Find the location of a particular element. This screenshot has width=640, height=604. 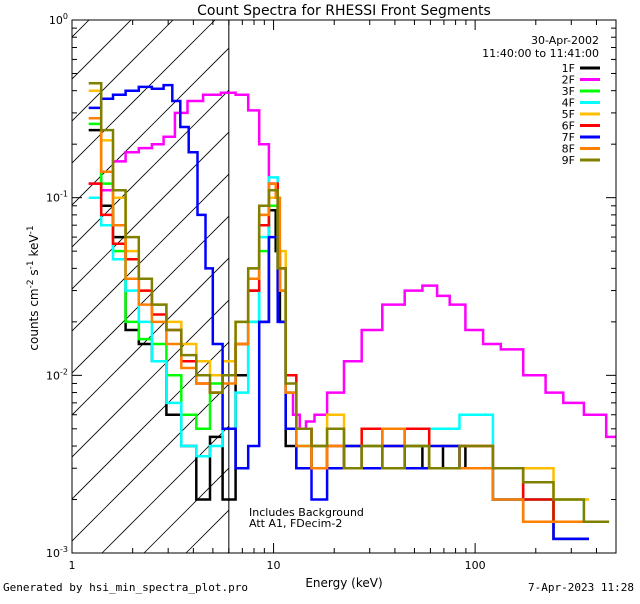

y-tick-label: 10⁰ is located at coordinates (58, 19).